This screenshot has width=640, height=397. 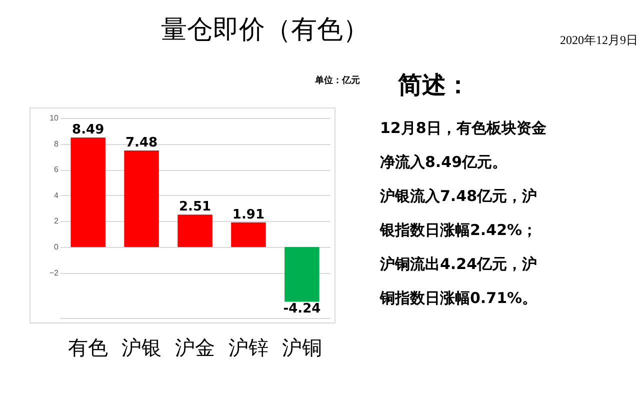 What do you see at coordinates (57, 195) in the screenshot?
I see `y-tick-label: 4` at bounding box center [57, 195].